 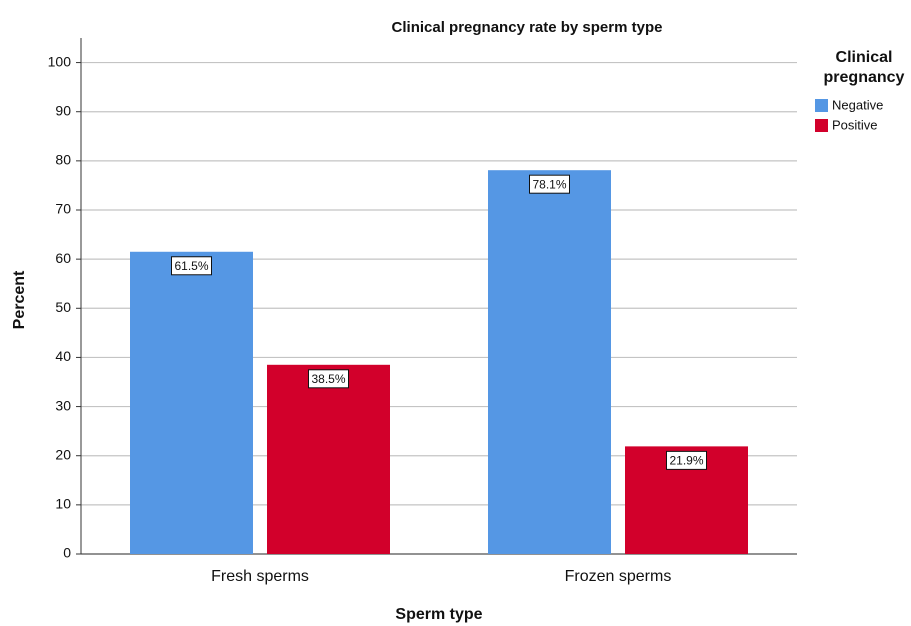 I want to click on y-tick-label: 50, so click(x=63, y=307).